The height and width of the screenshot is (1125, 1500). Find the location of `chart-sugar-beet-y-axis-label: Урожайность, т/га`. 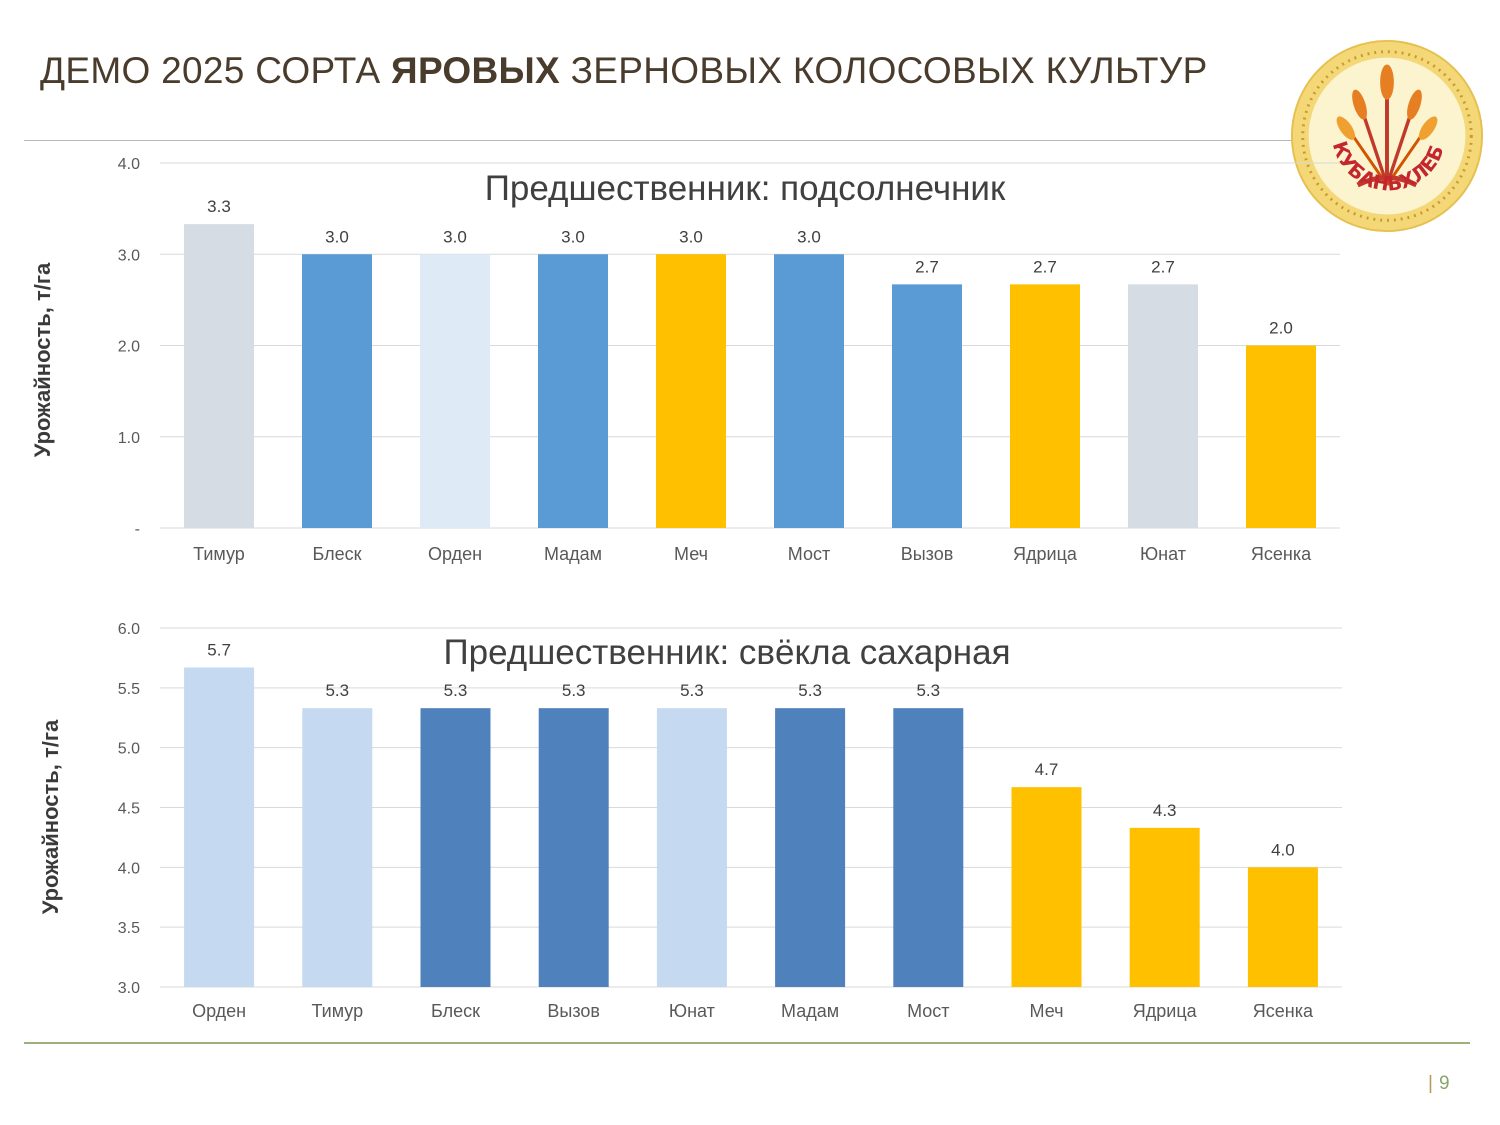

chart-sugar-beet-y-axis-label: Урожайность, т/га is located at coordinates (50, 816).